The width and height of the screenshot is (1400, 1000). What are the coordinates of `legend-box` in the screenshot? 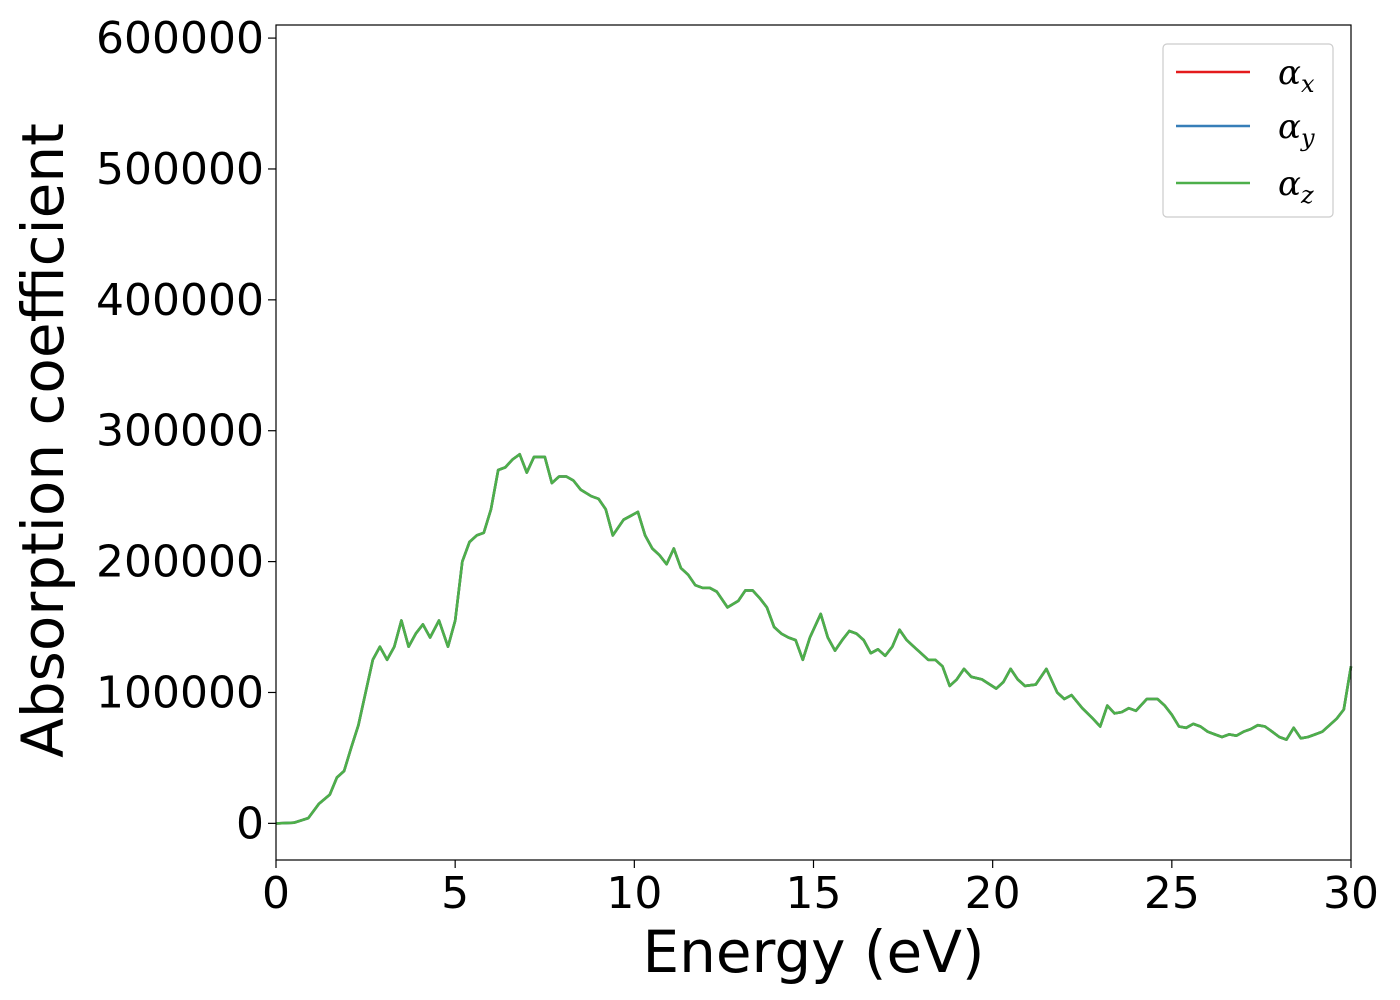 It's located at (1248, 130).